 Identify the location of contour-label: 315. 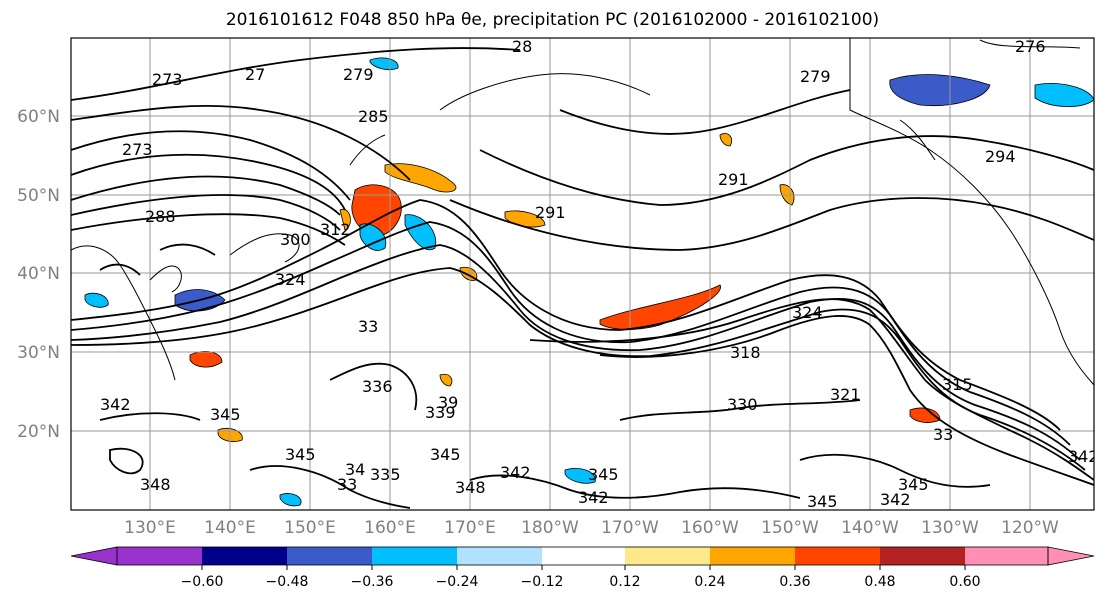
(957, 384).